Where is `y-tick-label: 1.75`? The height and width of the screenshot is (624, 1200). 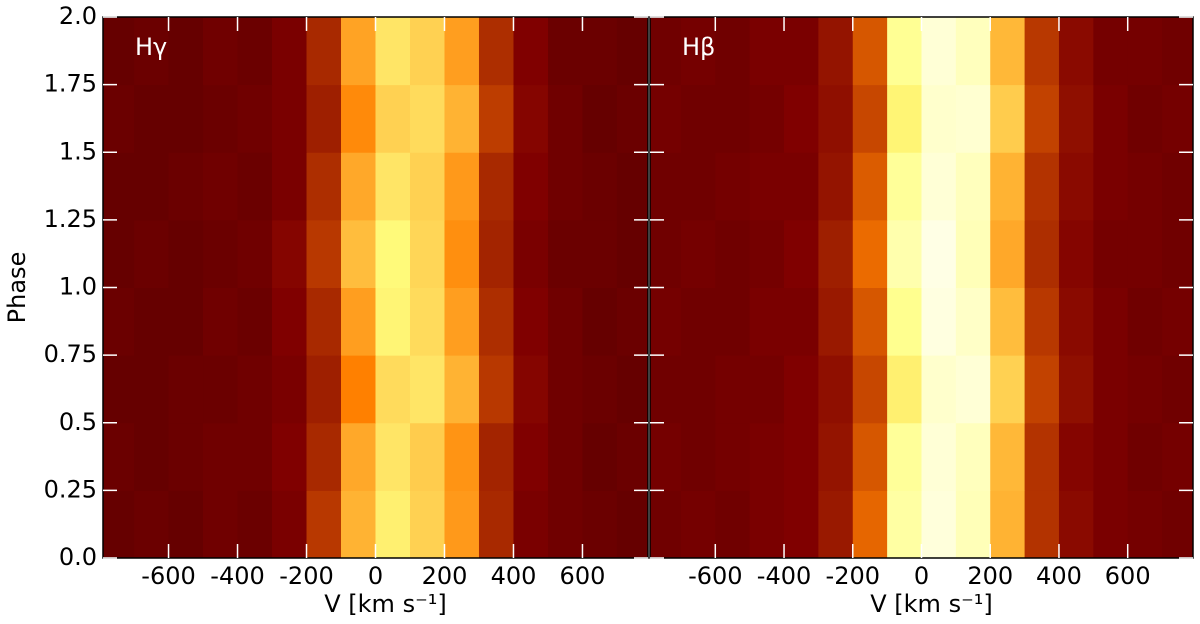 y-tick-label: 1.75 is located at coordinates (70, 84).